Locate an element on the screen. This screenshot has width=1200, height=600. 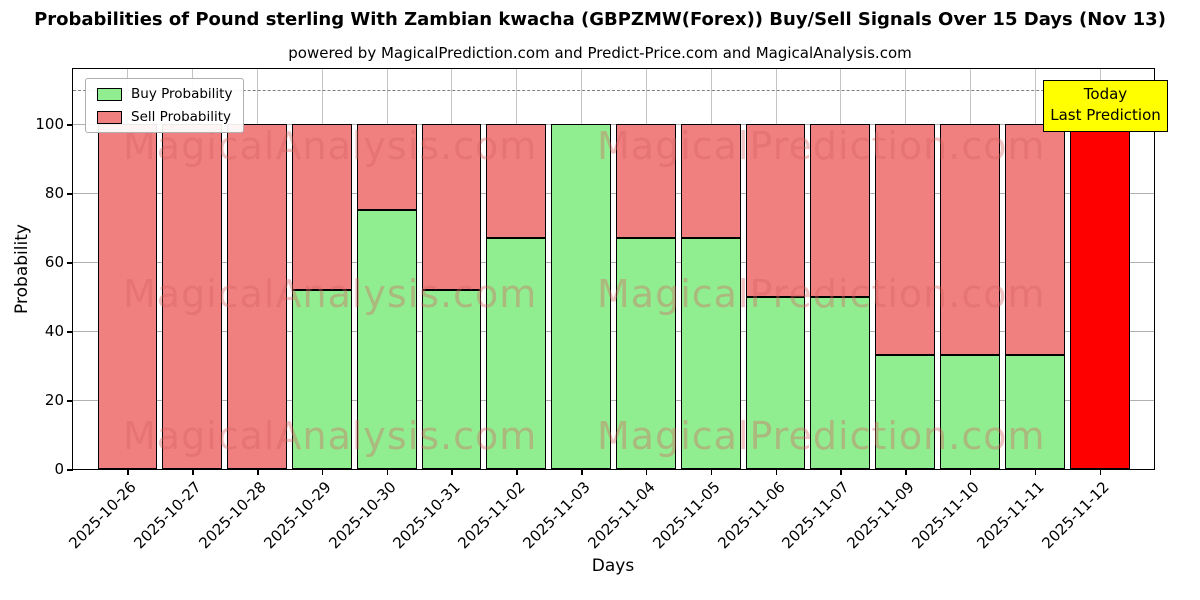
legend-buy-label: Buy Probability is located at coordinates (182, 94).